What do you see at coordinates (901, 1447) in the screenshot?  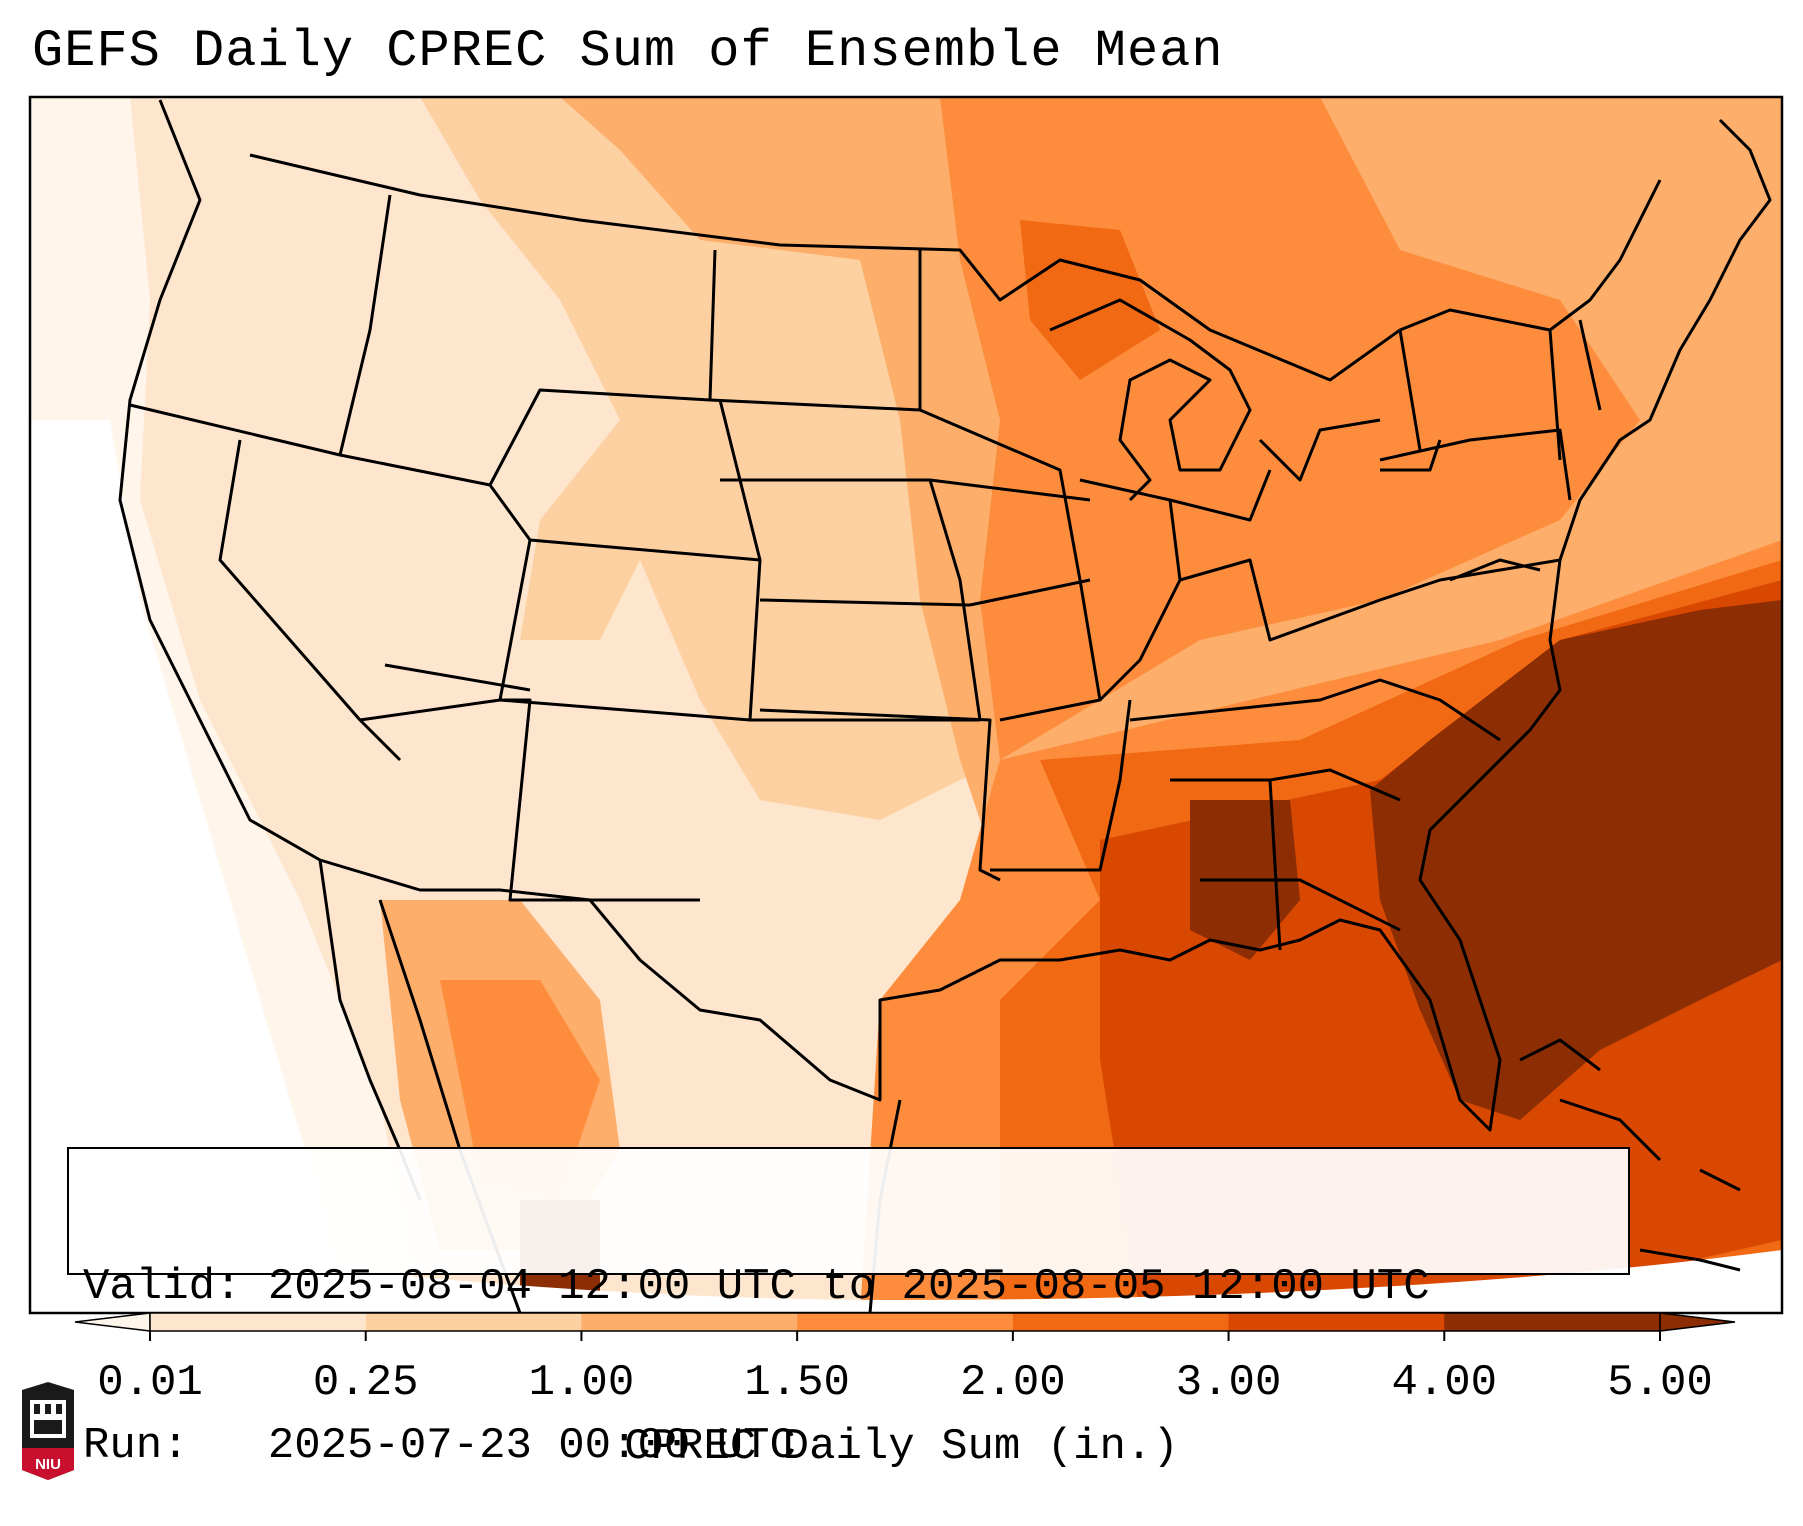 I see `colorbar-label: CPREC Daily Sum (in.)` at bounding box center [901, 1447].